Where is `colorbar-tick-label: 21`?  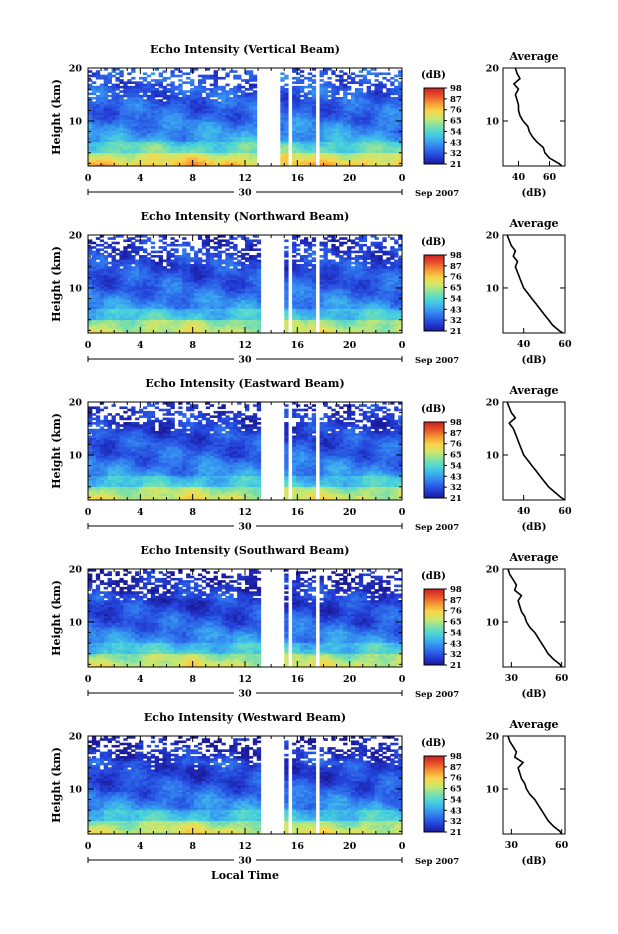 colorbar-tick-label: 21 is located at coordinates (456, 165).